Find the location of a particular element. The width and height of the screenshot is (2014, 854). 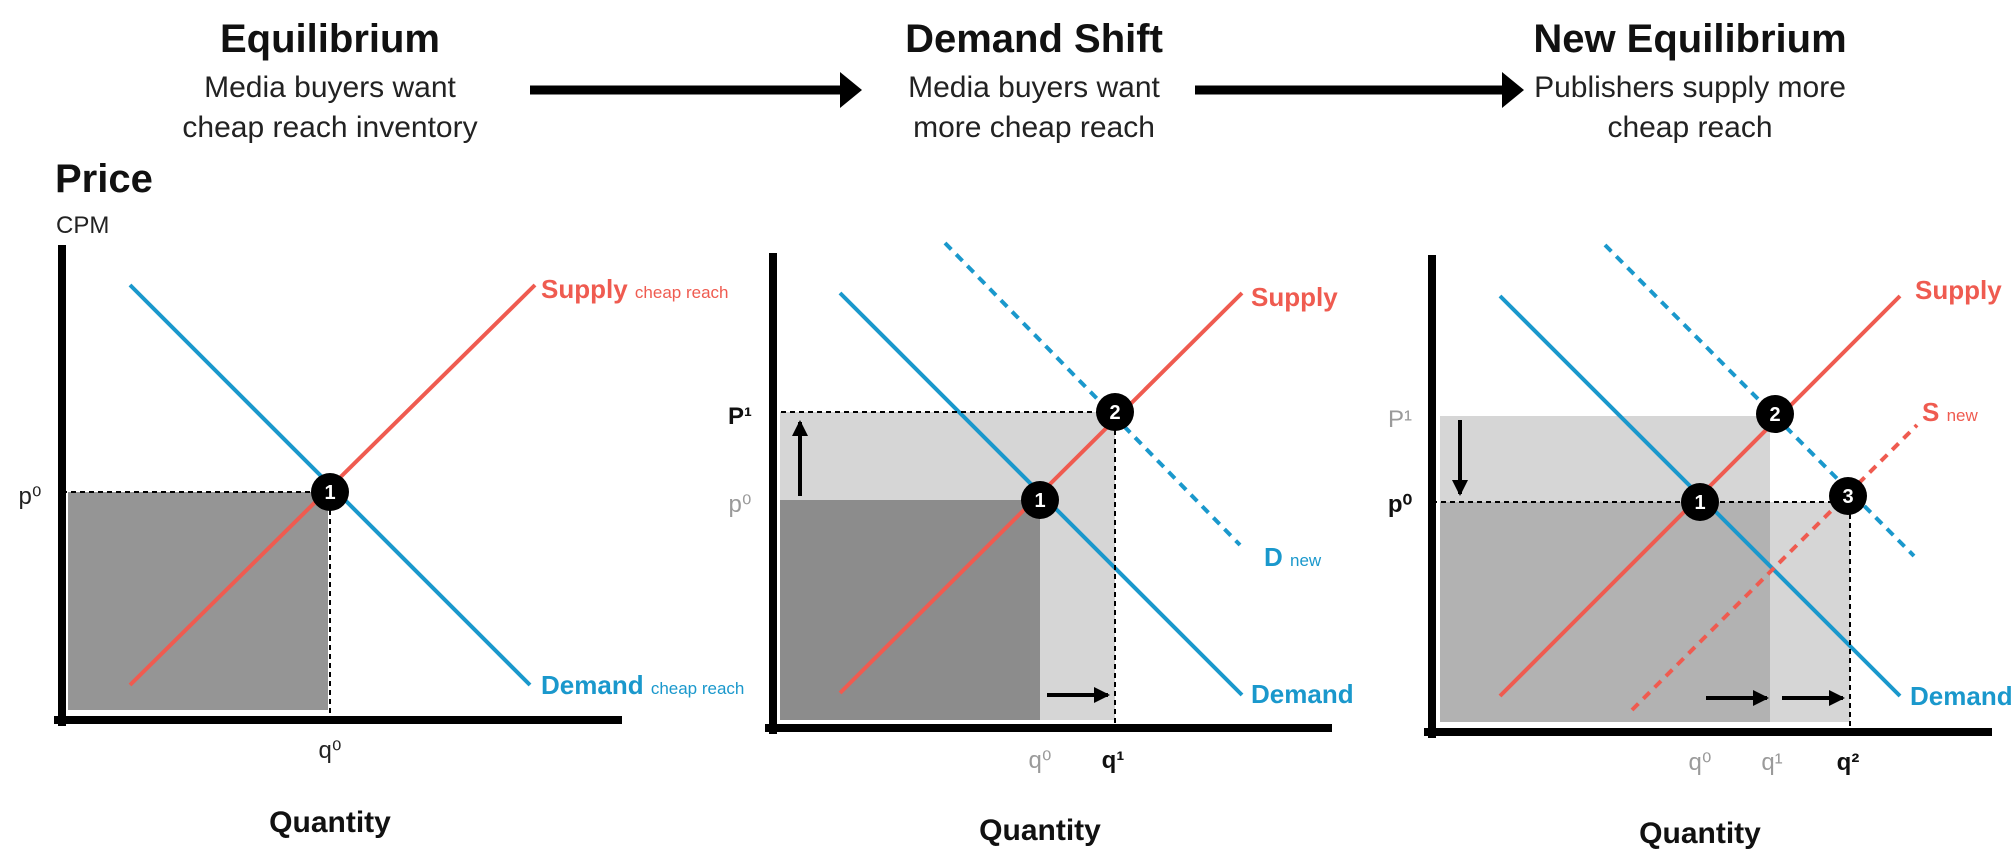

stage-arrow-1-head is located at coordinates (851, 90).